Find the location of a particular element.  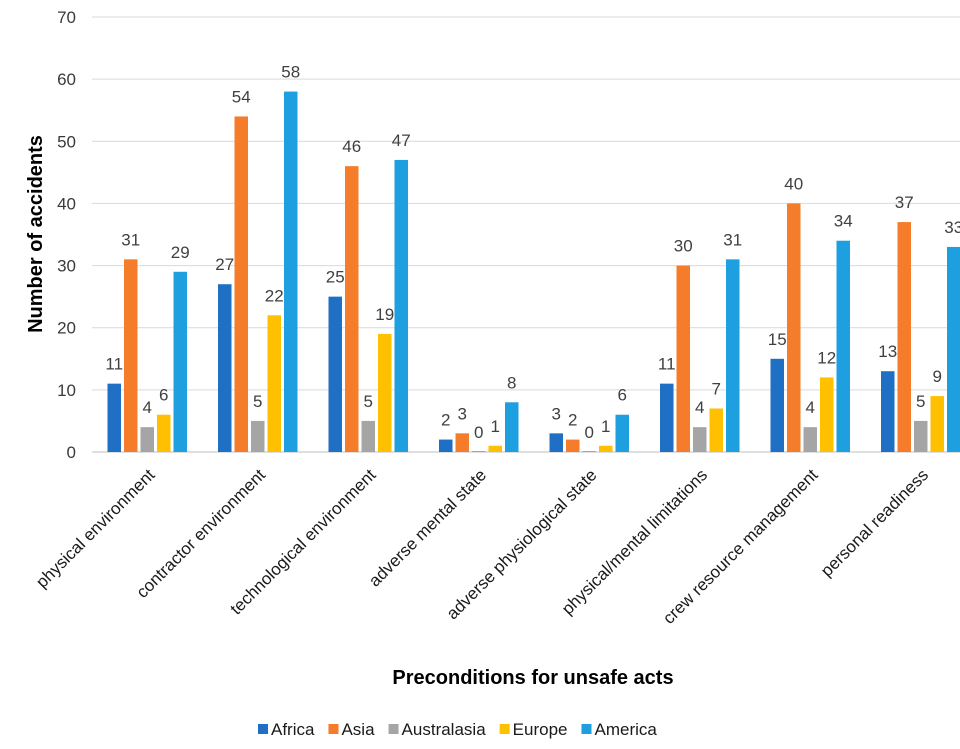

data-label: 58 is located at coordinates (290, 72).